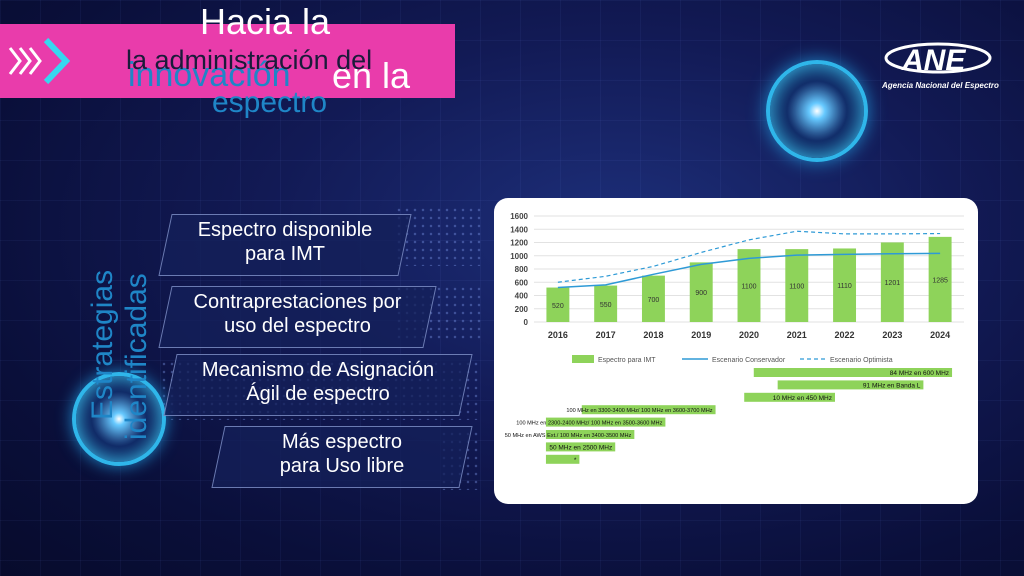 The width and height of the screenshot is (1024, 576). I want to click on strategy-imt: Espectro disponible para IMT, so click(285, 245).